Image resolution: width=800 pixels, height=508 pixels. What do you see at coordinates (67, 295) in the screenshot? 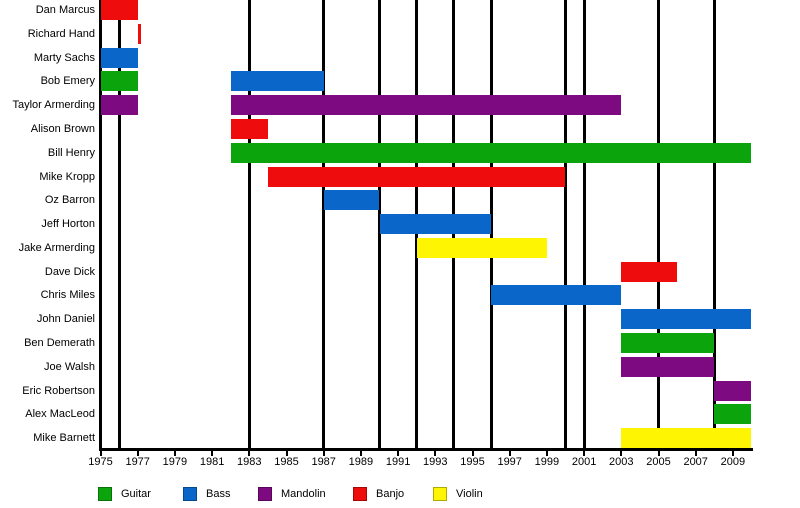
I see `member-name-label: Chris Miles` at bounding box center [67, 295].